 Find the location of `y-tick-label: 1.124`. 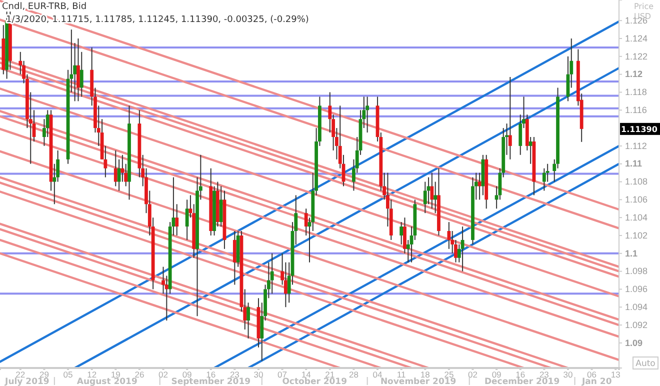

y-tick-label: 1.124 is located at coordinates (636, 38).